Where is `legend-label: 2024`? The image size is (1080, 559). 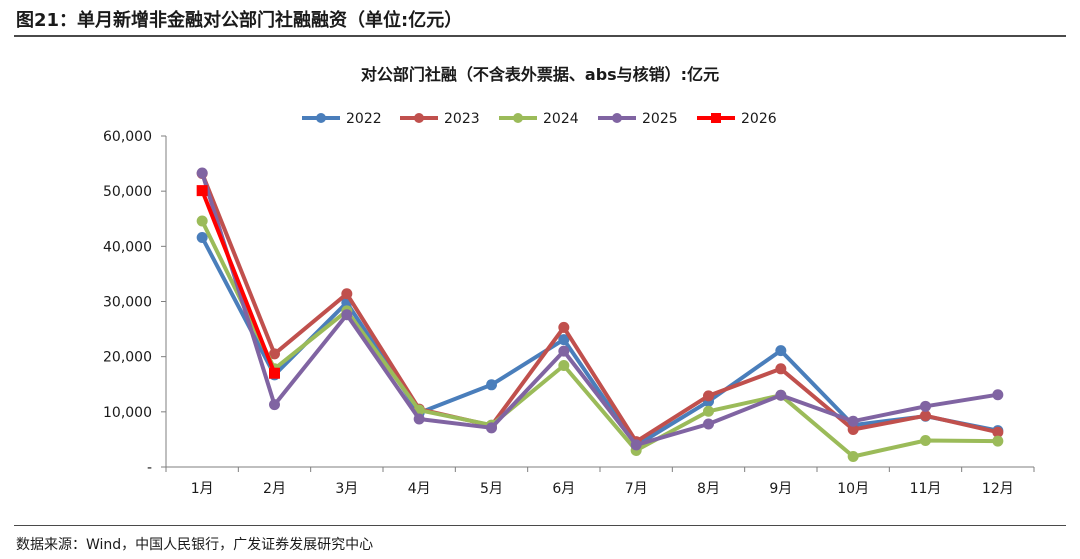
legend-label: 2024 is located at coordinates (561, 119).